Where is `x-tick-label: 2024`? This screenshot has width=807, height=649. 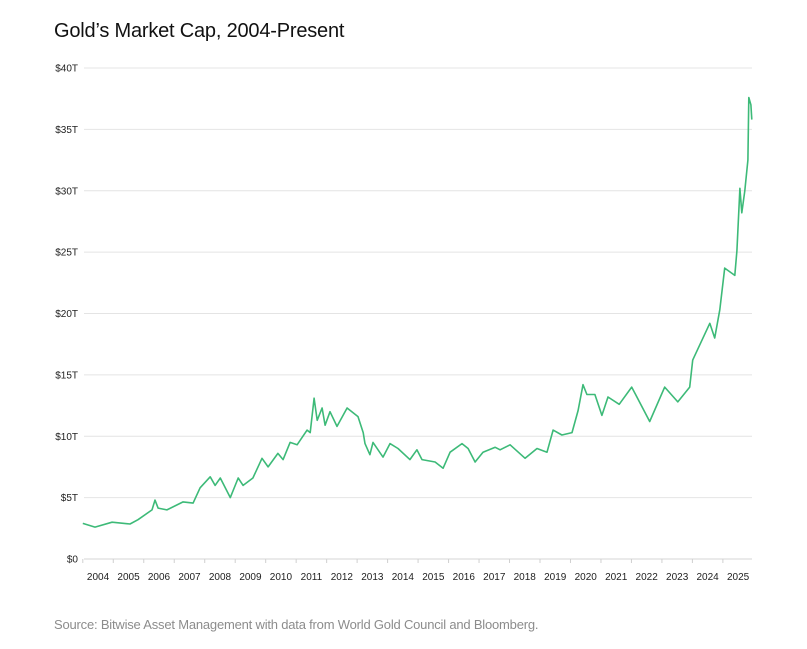
x-tick-label: 2024 is located at coordinates (708, 577).